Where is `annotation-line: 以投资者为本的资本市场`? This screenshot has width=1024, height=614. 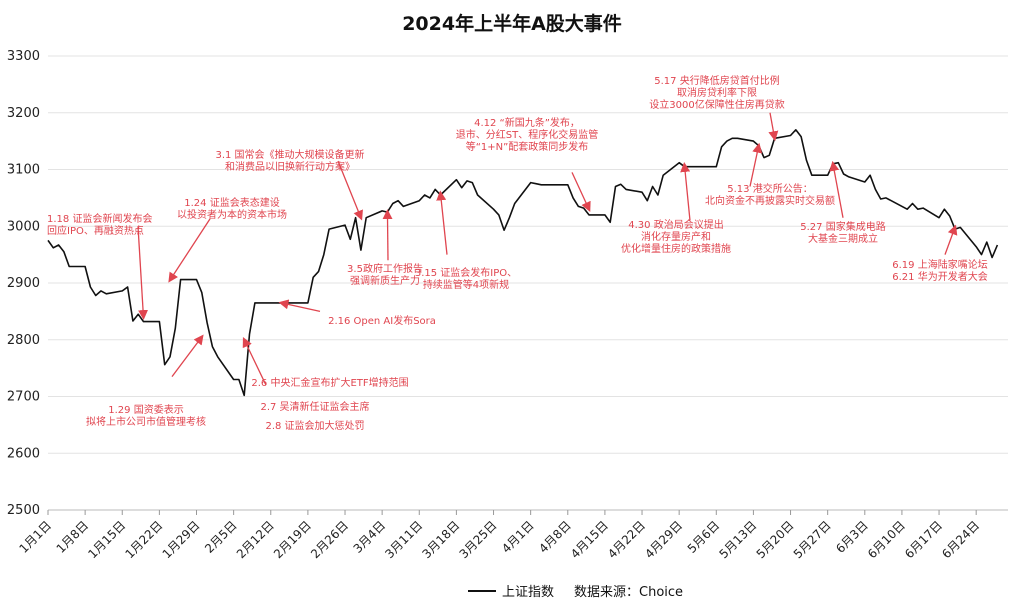
annotation-line: 以投资者为本的资本市场 is located at coordinates (232, 214).